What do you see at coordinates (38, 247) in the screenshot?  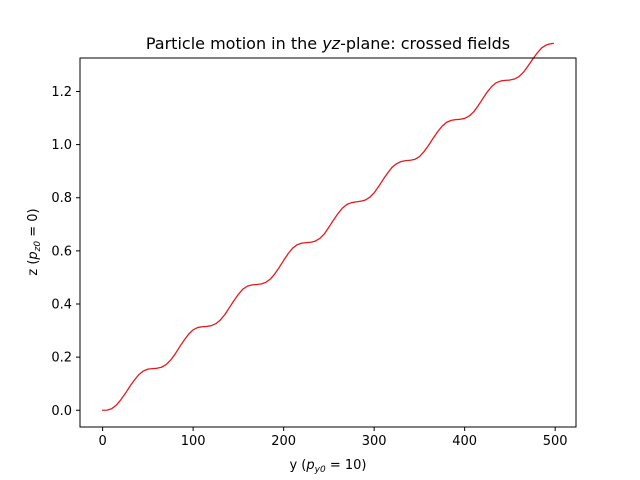 I see `y-axis-label-sub: z0` at bounding box center [38, 247].